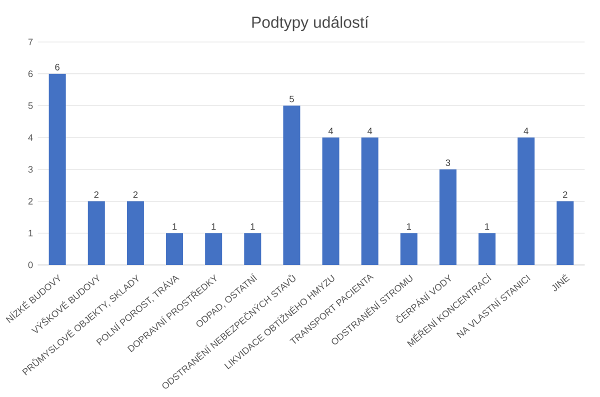 The image size is (600, 397). I want to click on y-tick-label: 4, so click(30, 137).